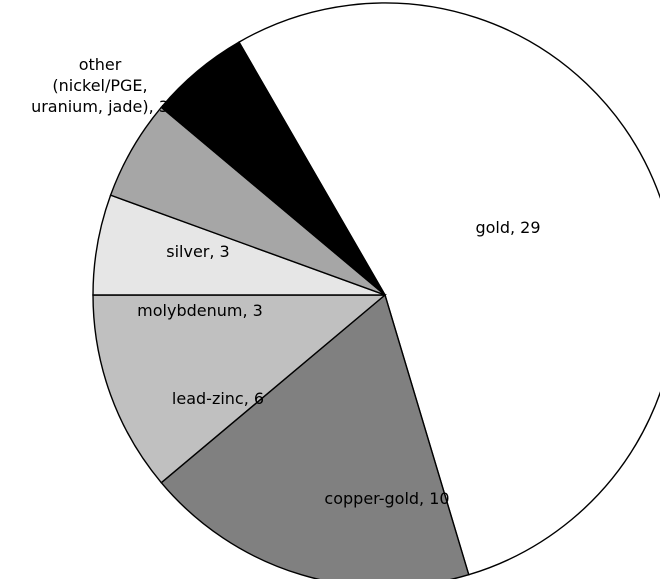 The height and width of the screenshot is (579, 660). What do you see at coordinates (386, 498) in the screenshot?
I see `pie-label-copper-gold: copper-gold, 10` at bounding box center [386, 498].